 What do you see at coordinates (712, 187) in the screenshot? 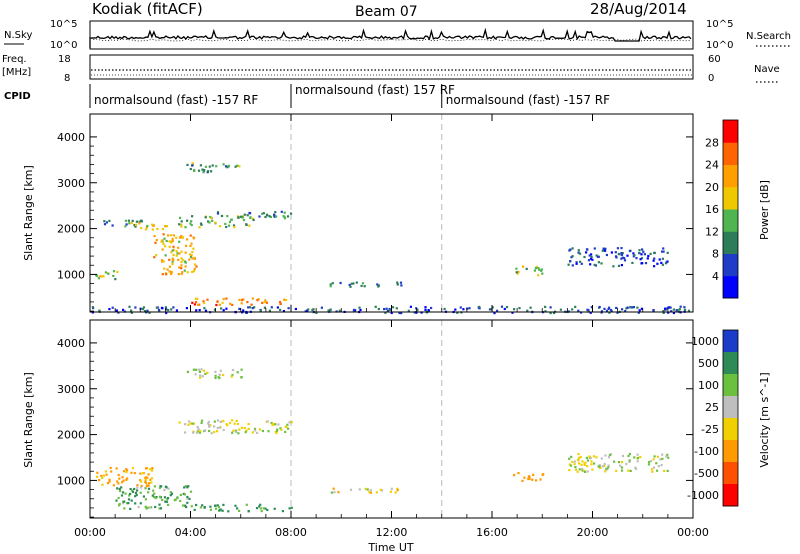
I see `power-colorbar-tick: 20` at bounding box center [712, 187].